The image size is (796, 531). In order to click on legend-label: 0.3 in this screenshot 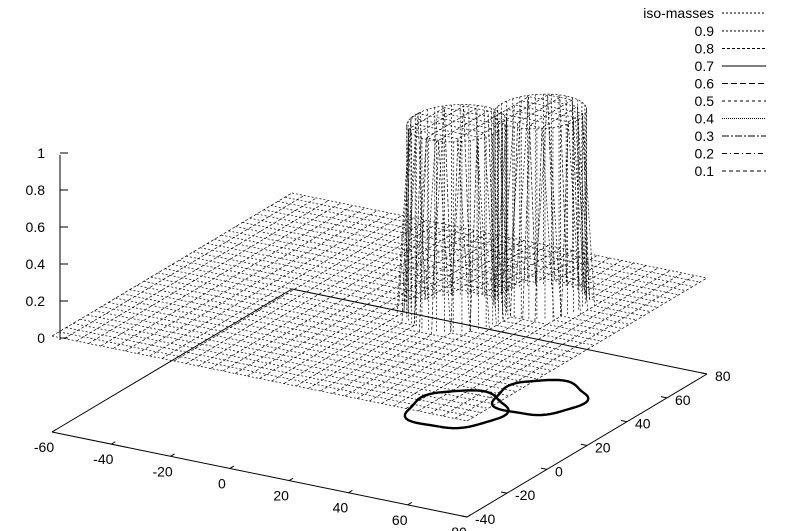, I will do `click(705, 136)`.